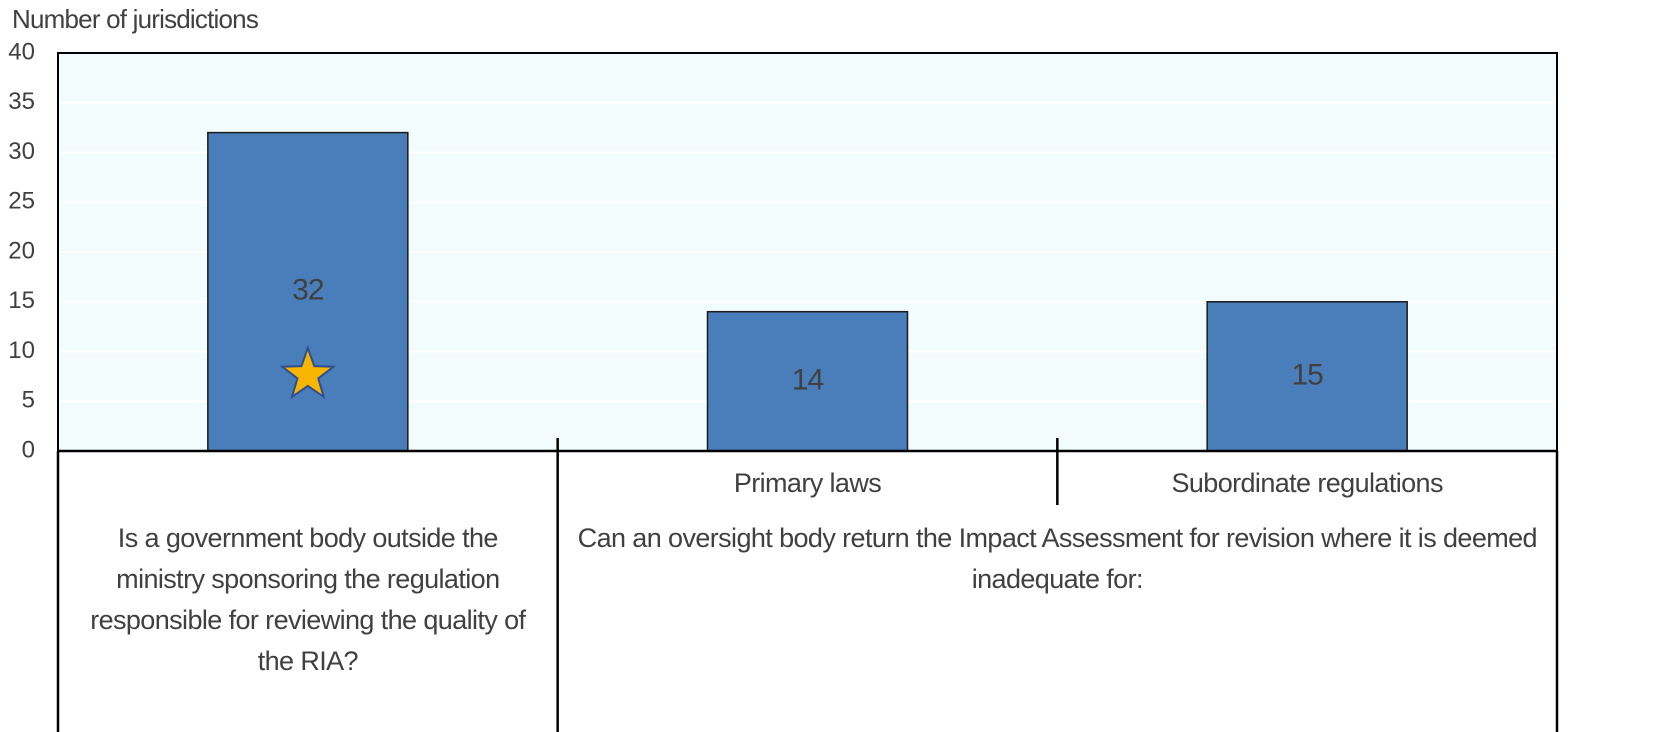  I want to click on y-tick-label: 10, so click(21, 350).